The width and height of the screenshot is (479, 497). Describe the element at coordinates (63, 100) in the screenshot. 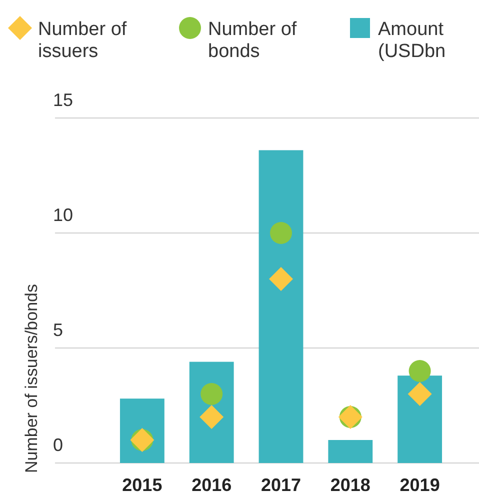

I see `y-tick-label: 15` at that location.